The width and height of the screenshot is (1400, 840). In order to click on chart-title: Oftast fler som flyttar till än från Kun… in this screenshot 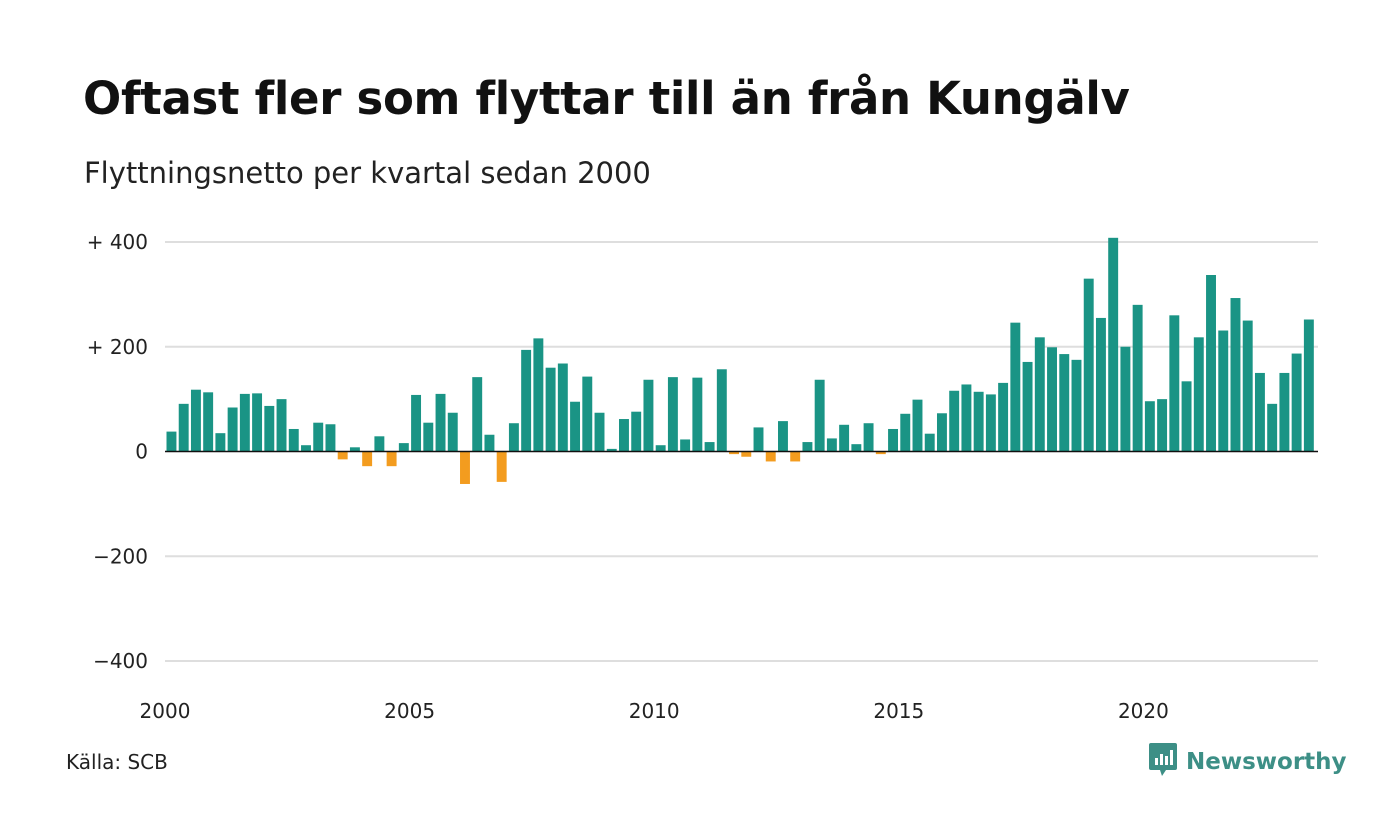, I will do `click(606, 98)`.